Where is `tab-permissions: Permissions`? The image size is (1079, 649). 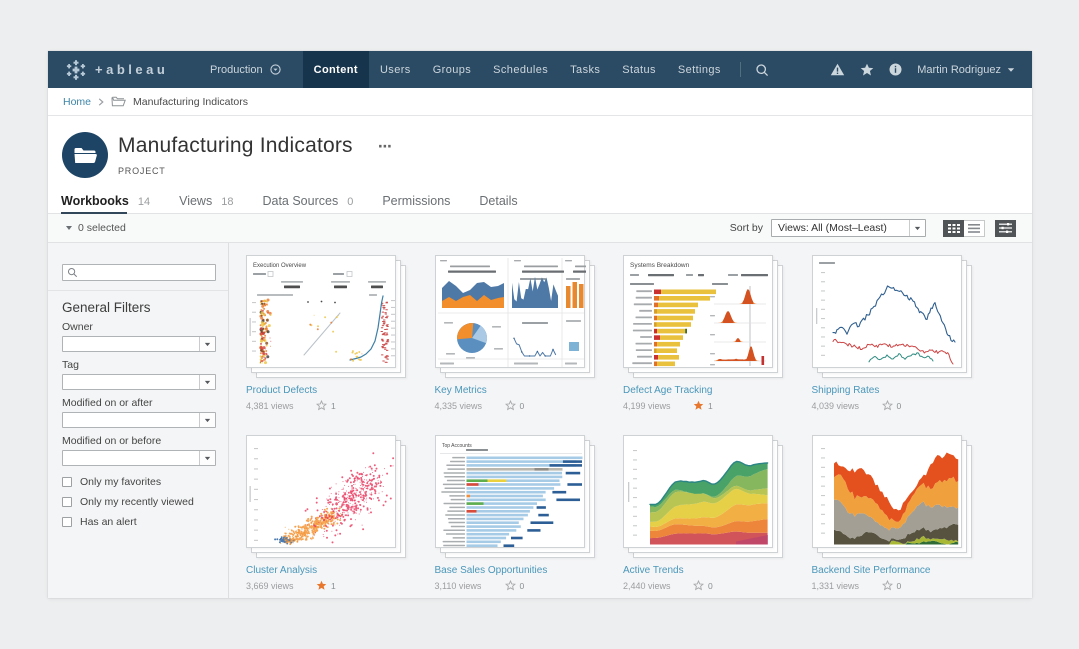
tab-permissions: Permissions is located at coordinates (416, 201).